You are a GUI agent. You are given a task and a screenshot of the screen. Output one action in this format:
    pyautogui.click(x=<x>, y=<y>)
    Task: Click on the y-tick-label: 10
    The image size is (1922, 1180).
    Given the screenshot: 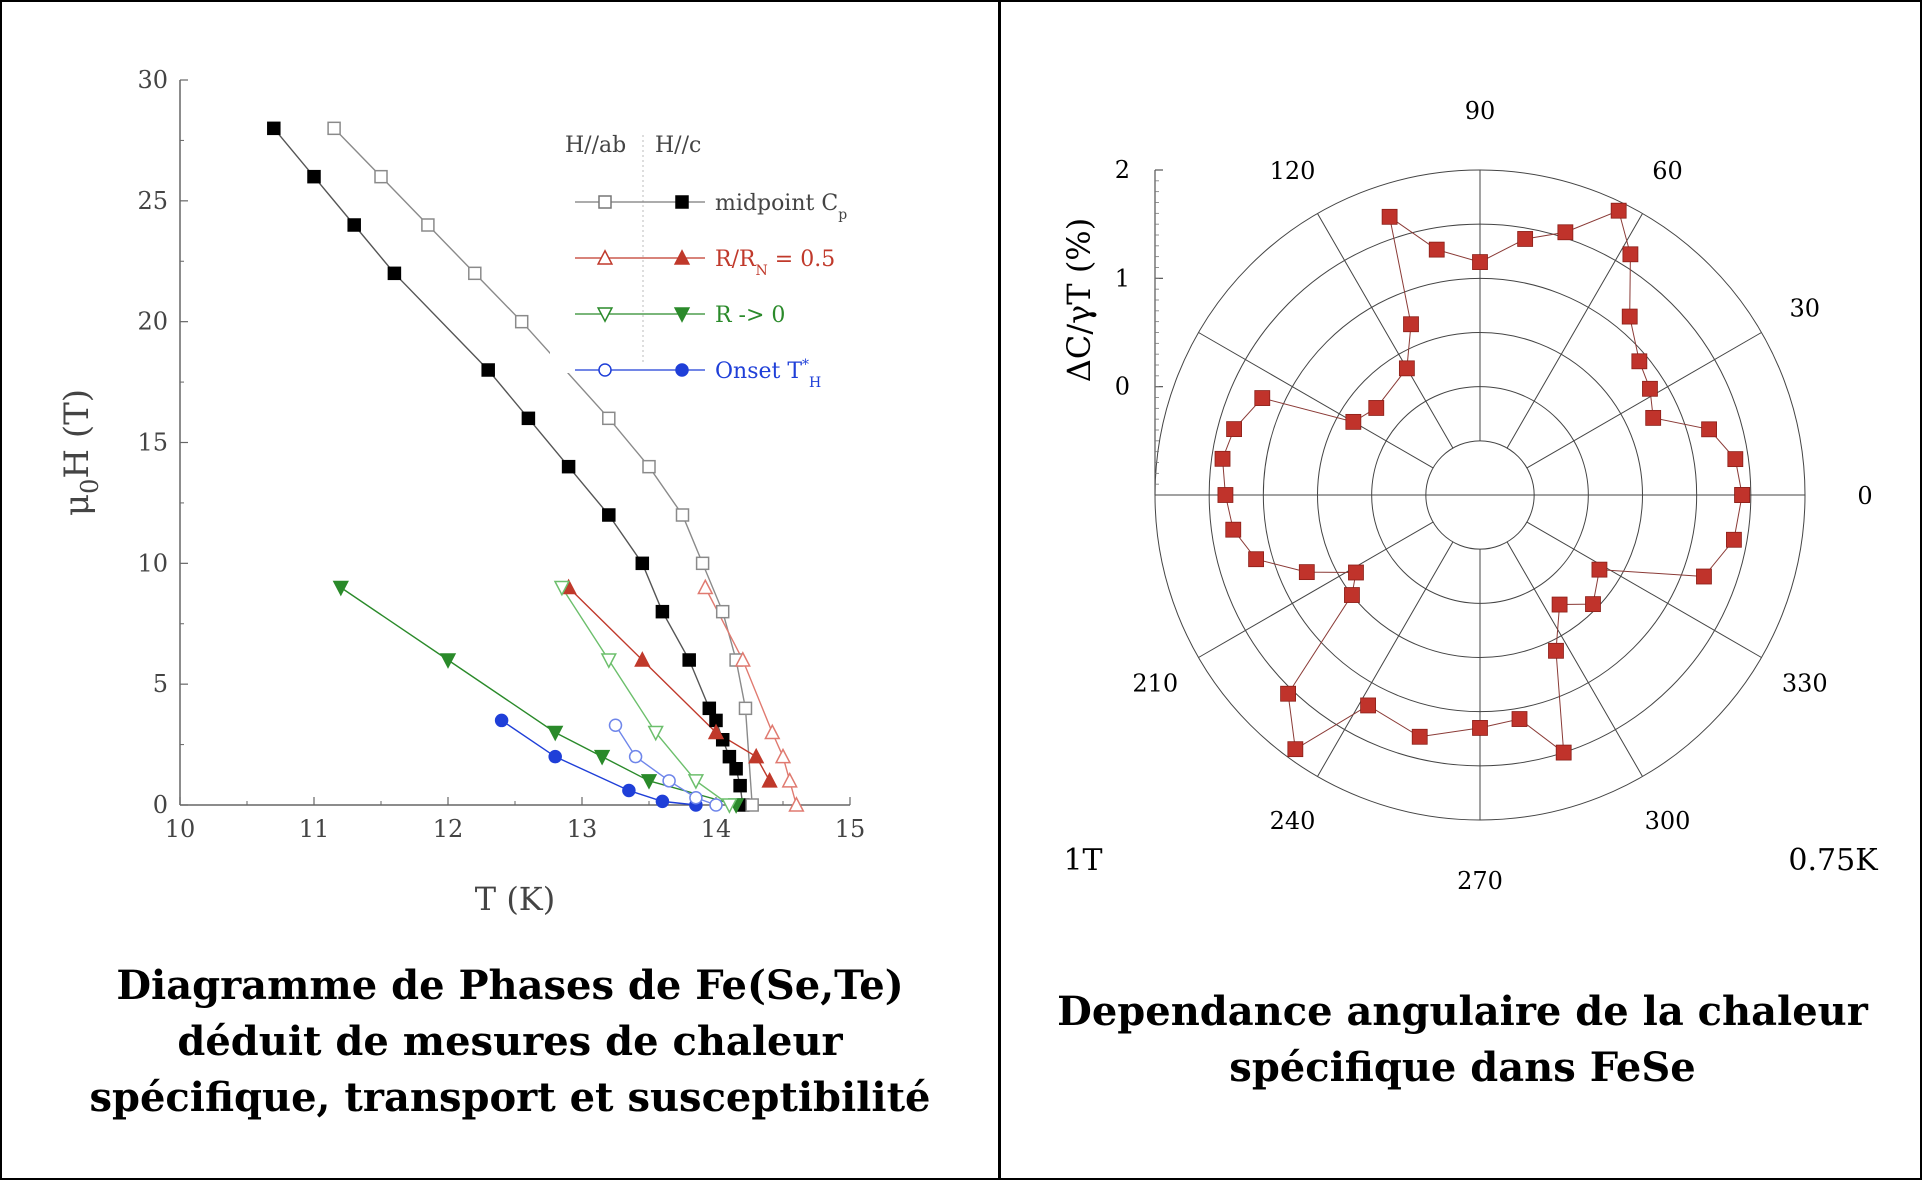 What is the action you would take?
    pyautogui.click(x=152, y=563)
    